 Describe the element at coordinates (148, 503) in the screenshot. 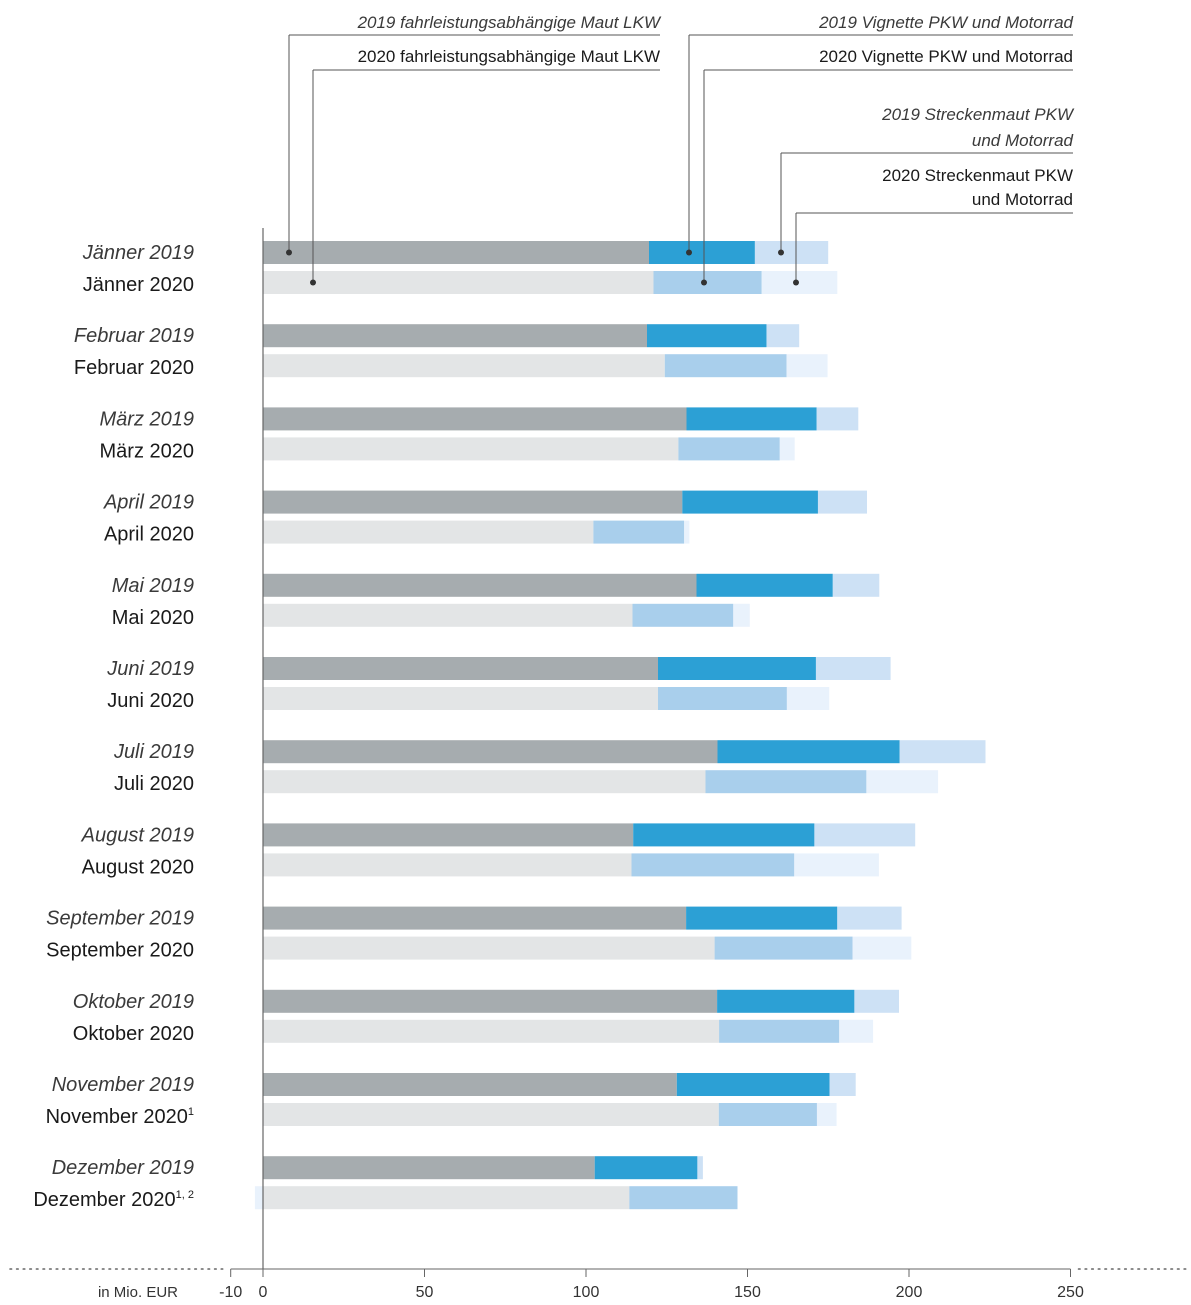

I see `month-label-2019: April 2019` at that location.